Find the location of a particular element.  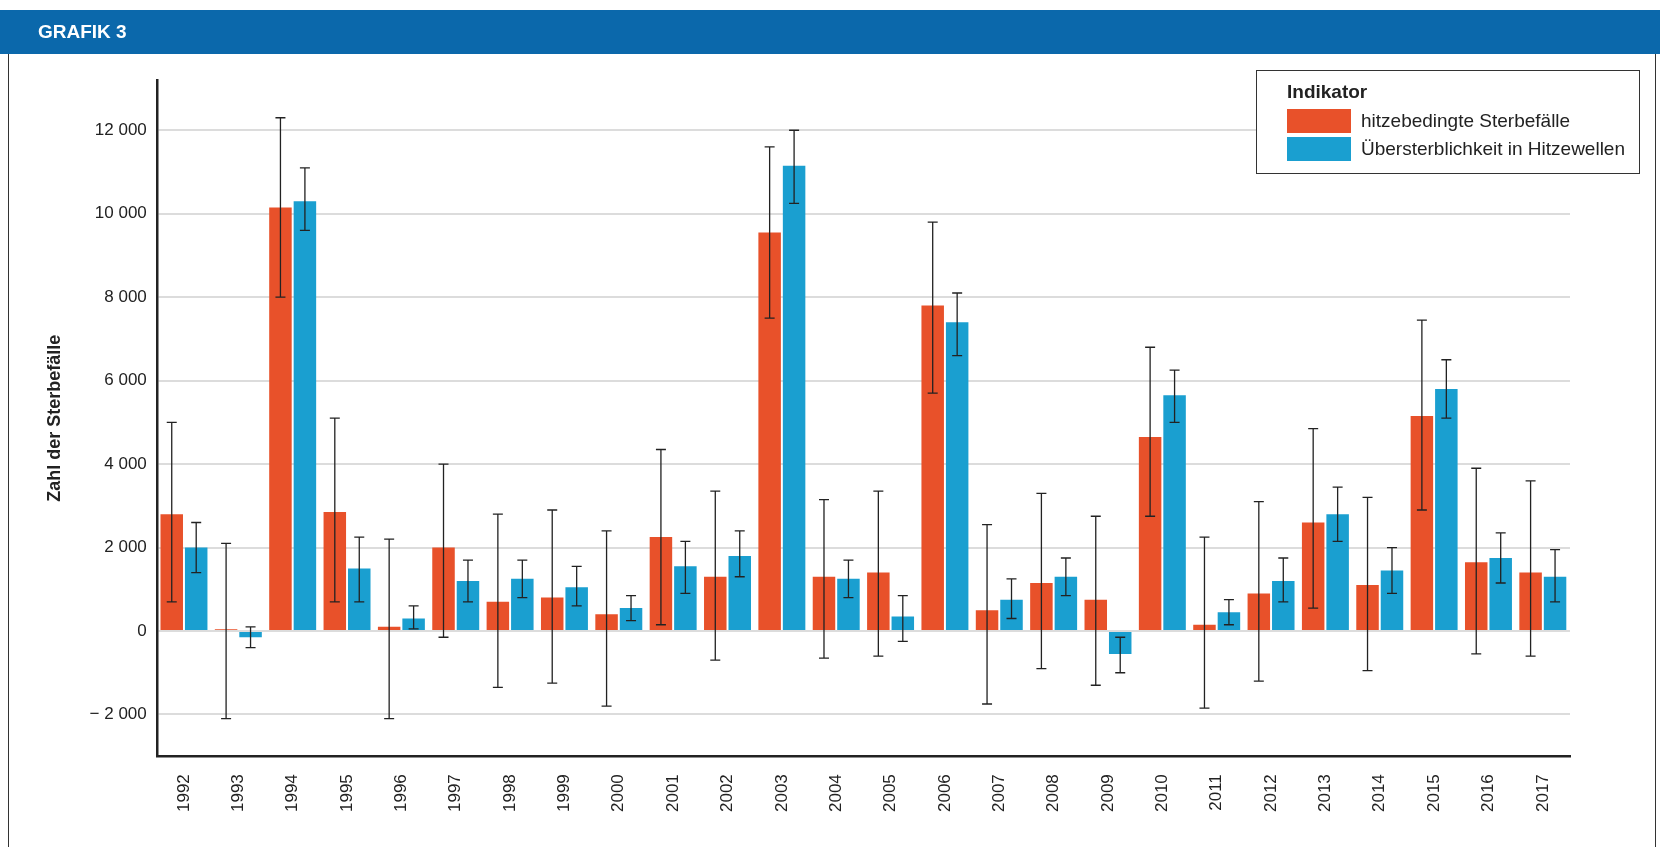

y-tick-label: 2 000 is located at coordinates (125, 547).